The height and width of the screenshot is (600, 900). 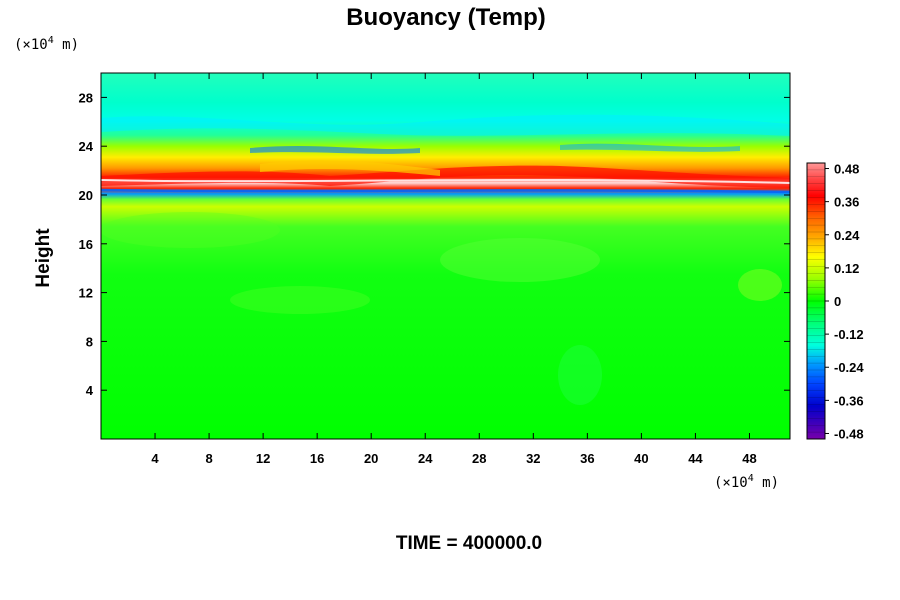 What do you see at coordinates (155, 458) in the screenshot?
I see `x-tick-label: 4` at bounding box center [155, 458].